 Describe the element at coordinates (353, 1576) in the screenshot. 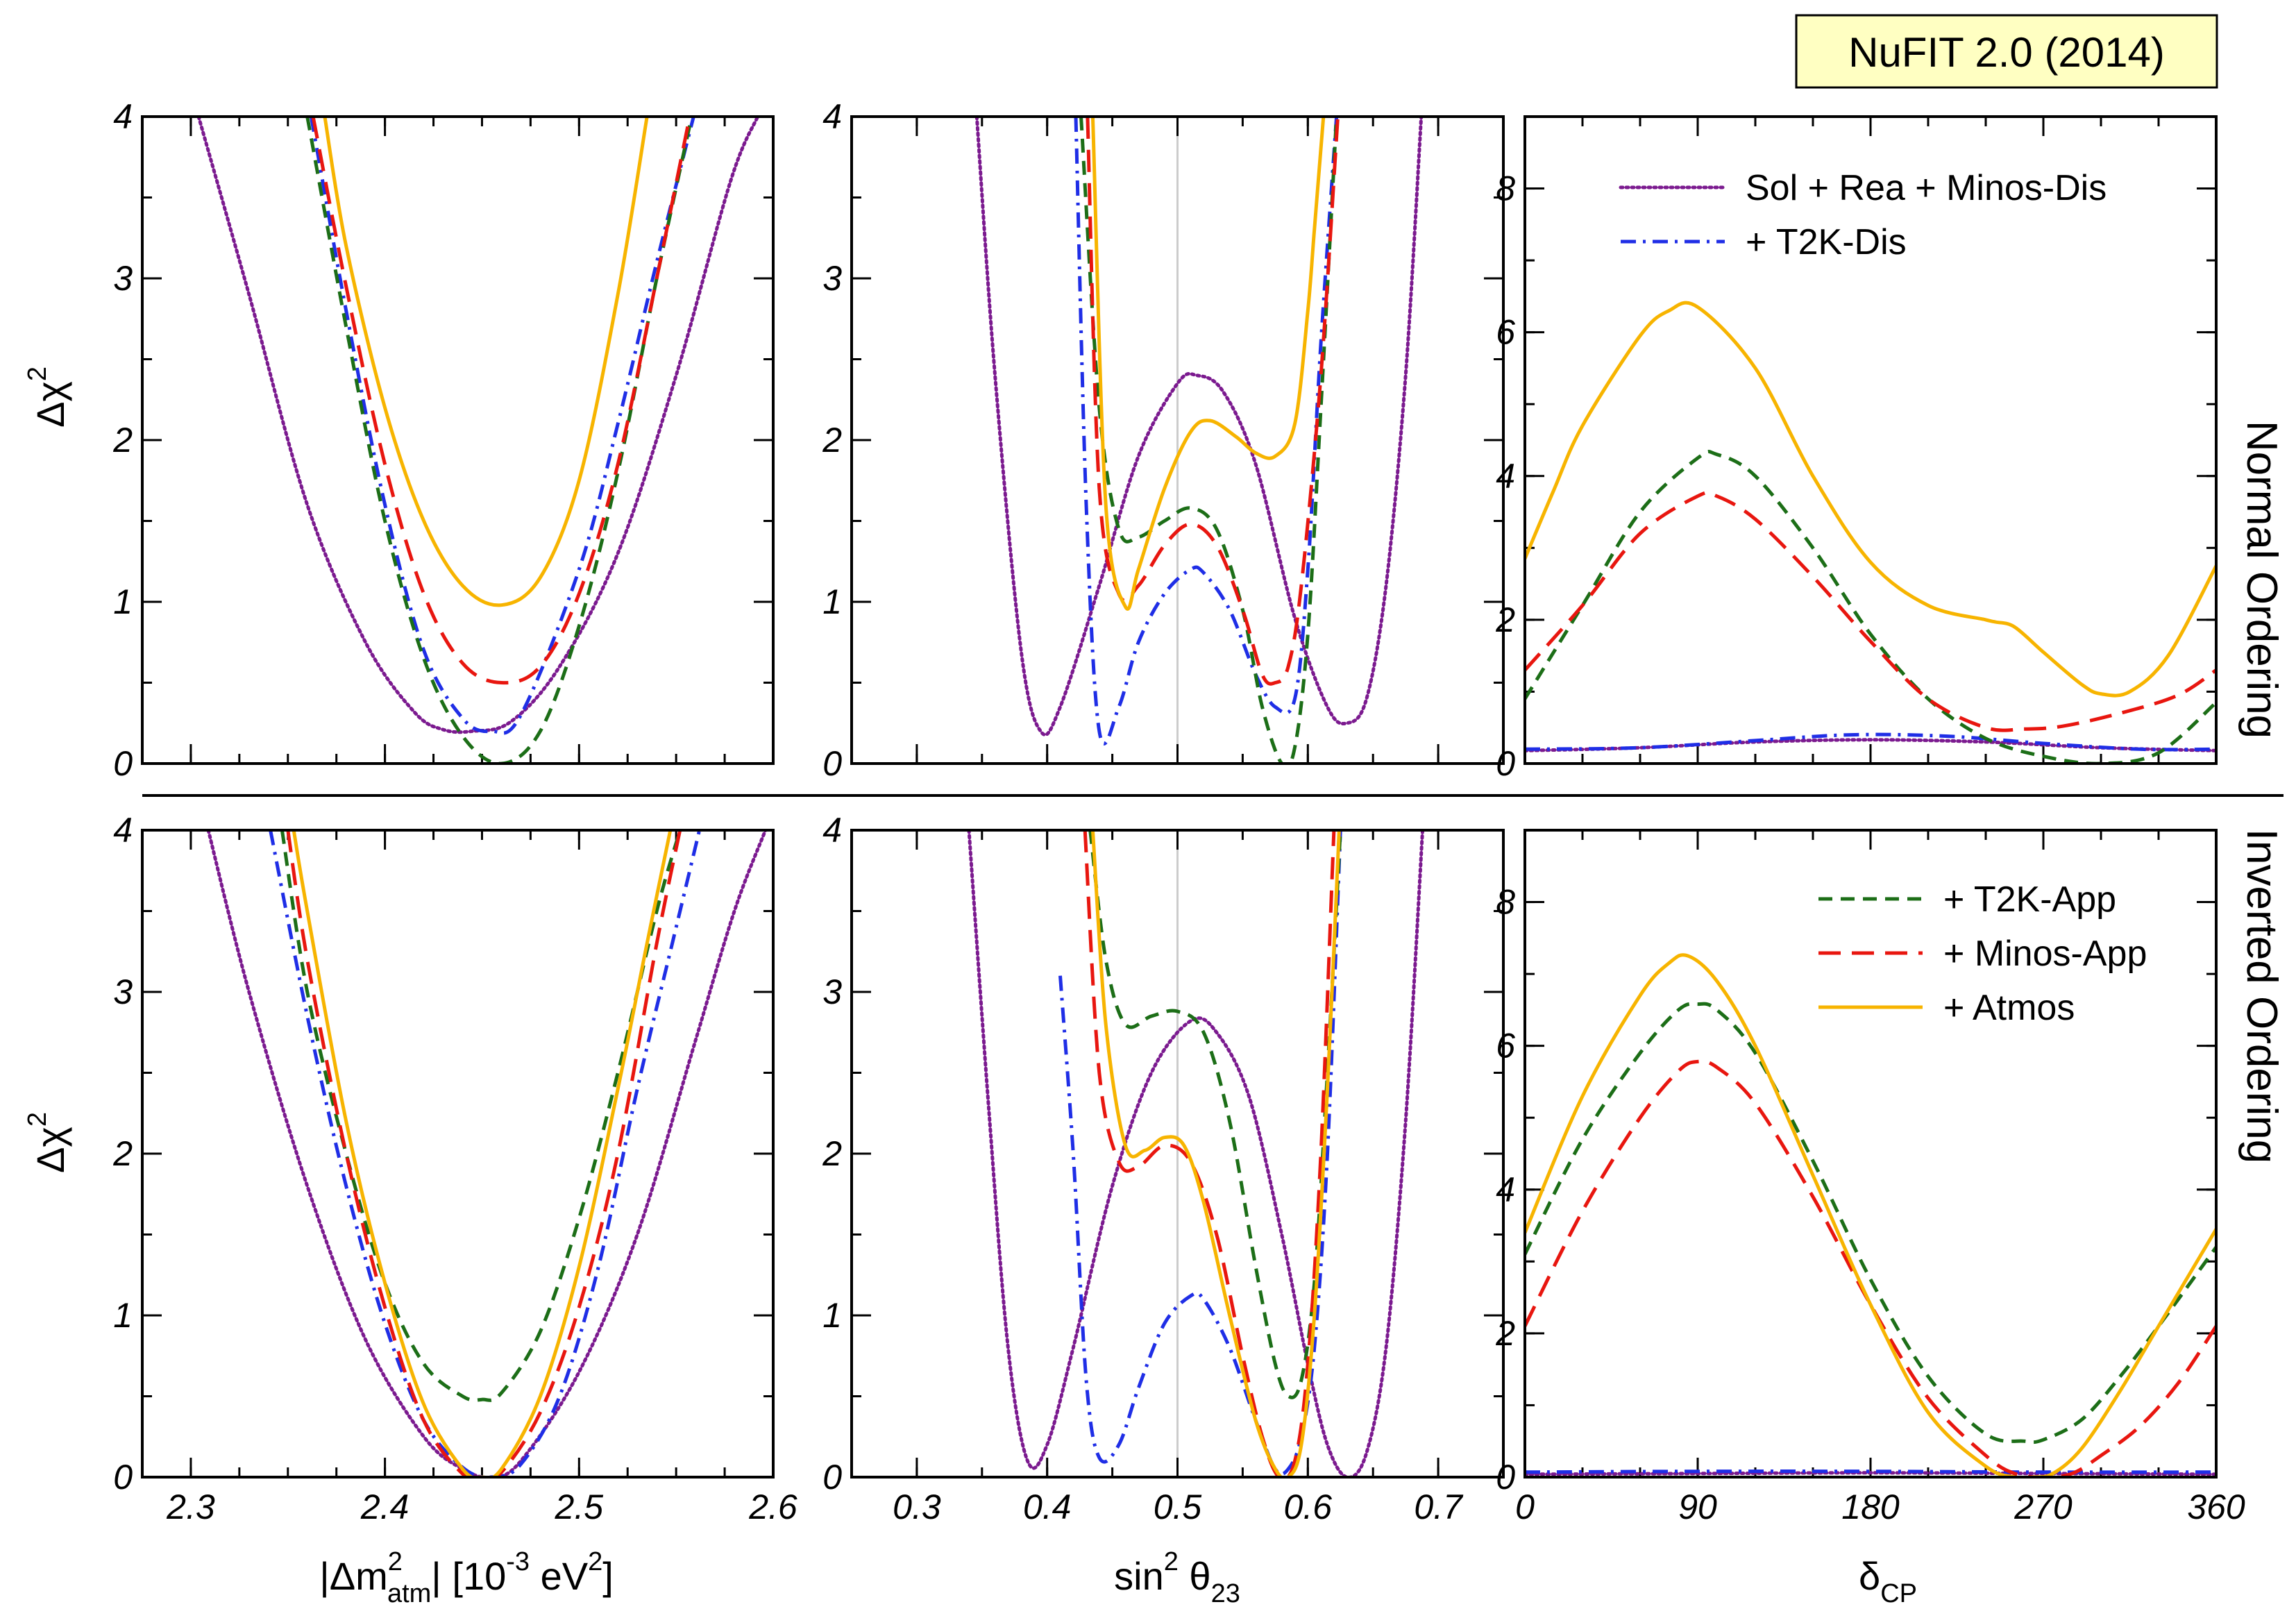

I see `x-dm-a: |Δm` at that location.